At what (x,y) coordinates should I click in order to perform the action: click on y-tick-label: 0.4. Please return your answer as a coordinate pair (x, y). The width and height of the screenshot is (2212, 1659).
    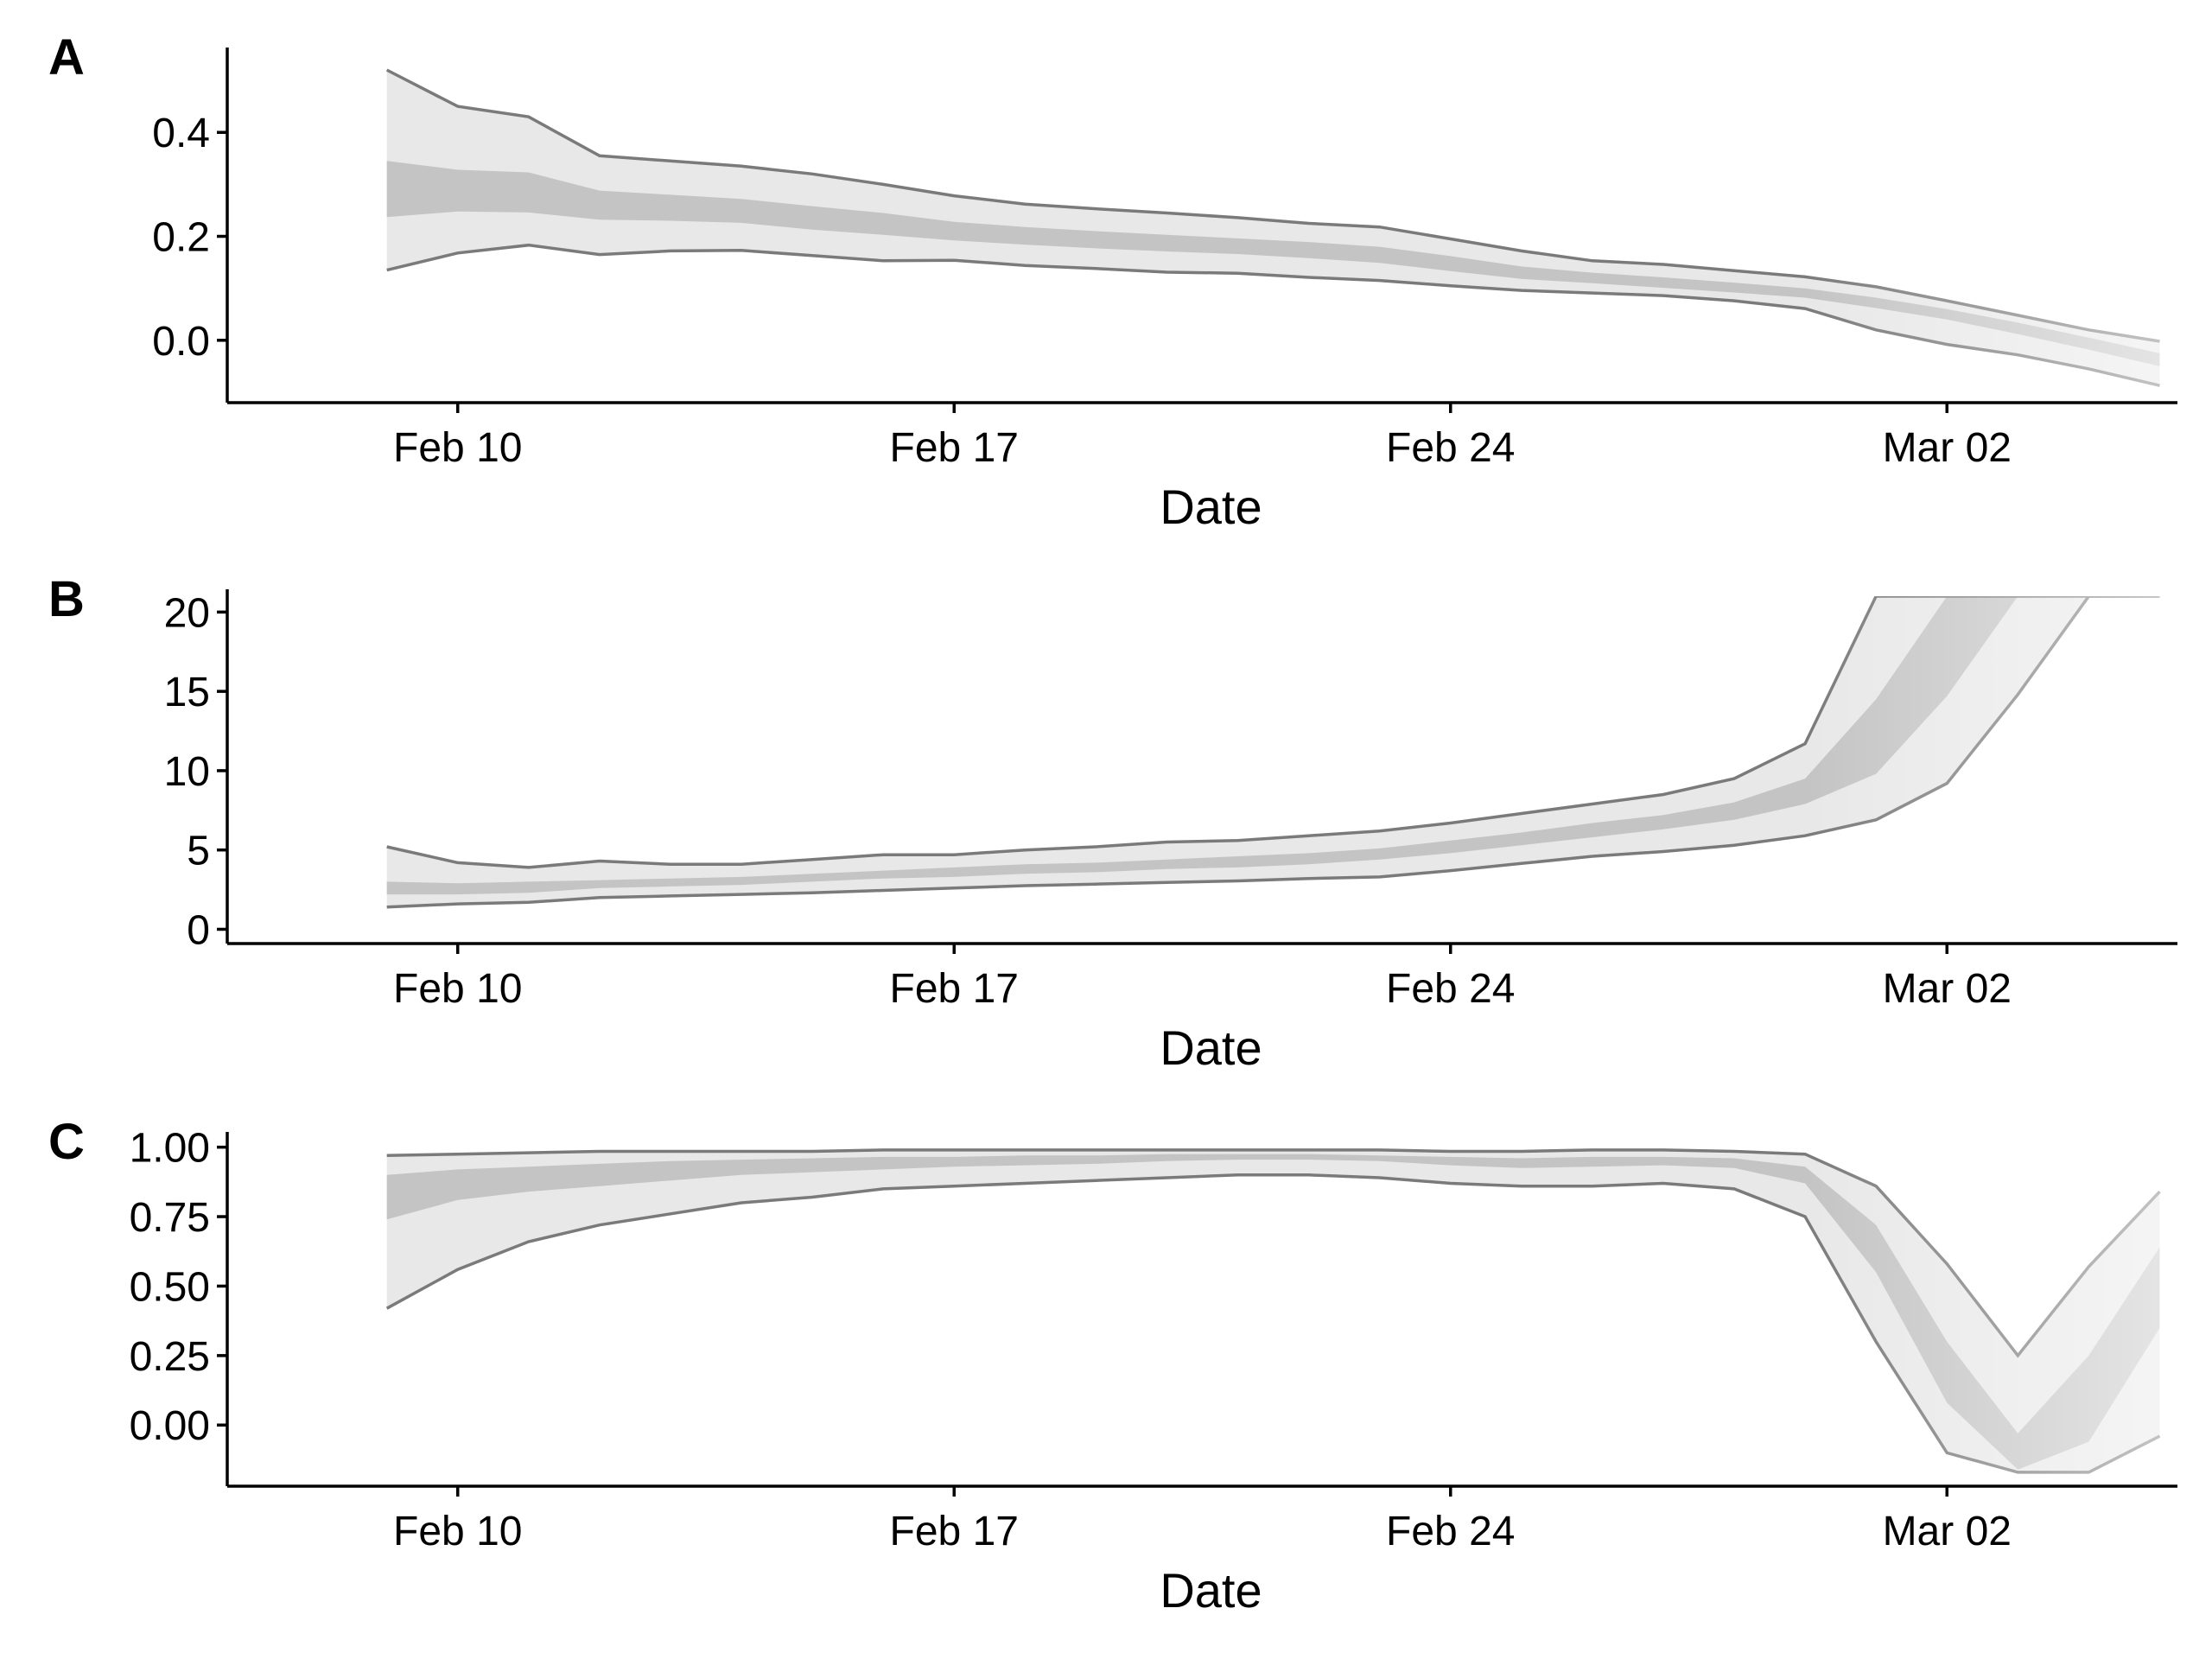
    Looking at the image, I should click on (181, 133).